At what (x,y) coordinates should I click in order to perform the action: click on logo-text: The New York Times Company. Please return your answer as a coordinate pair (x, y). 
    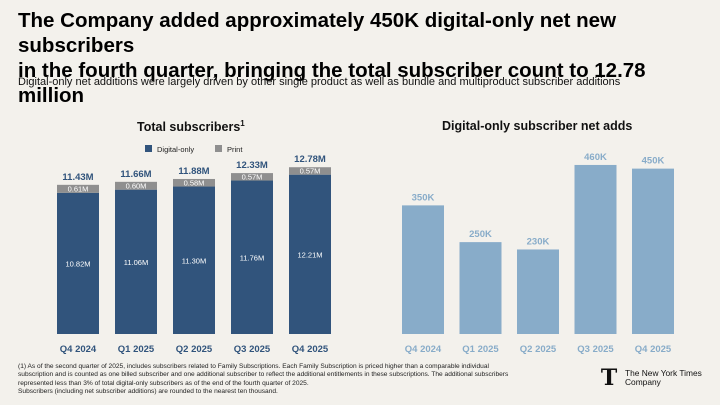
    Looking at the image, I should click on (663, 377).